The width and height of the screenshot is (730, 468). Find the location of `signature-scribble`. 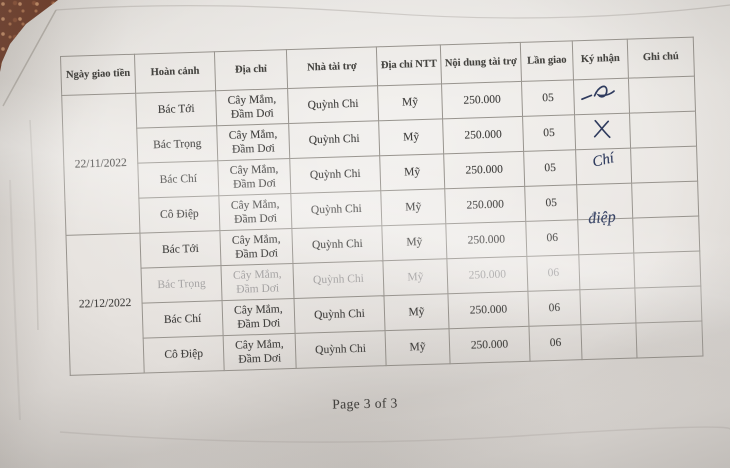

signature-scribble is located at coordinates (598, 93).